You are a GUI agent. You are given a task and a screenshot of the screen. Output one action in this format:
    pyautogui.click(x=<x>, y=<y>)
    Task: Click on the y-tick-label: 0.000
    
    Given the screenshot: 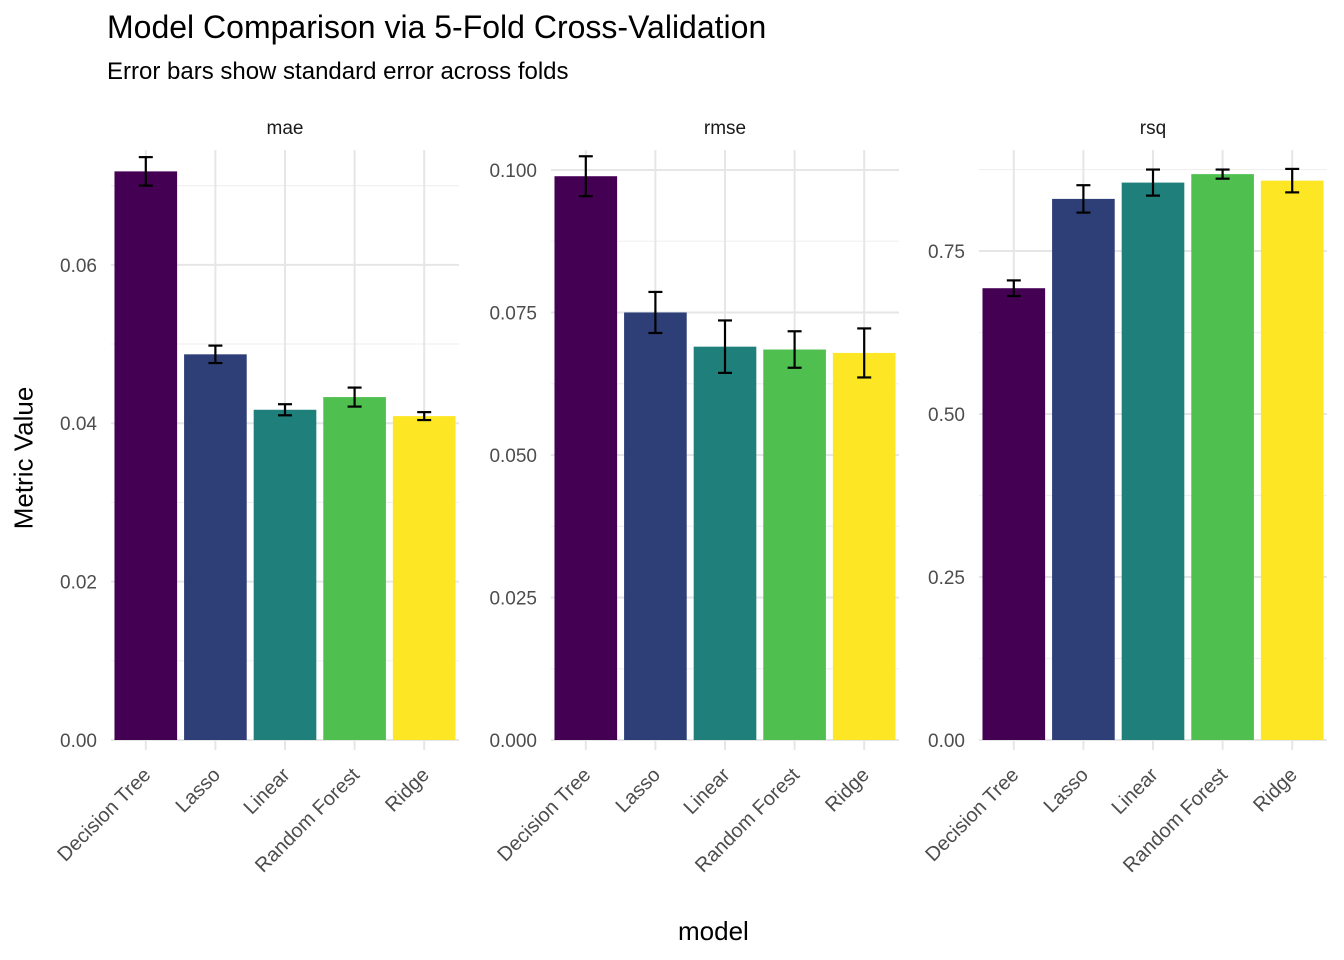 What is the action you would take?
    pyautogui.click(x=513, y=741)
    